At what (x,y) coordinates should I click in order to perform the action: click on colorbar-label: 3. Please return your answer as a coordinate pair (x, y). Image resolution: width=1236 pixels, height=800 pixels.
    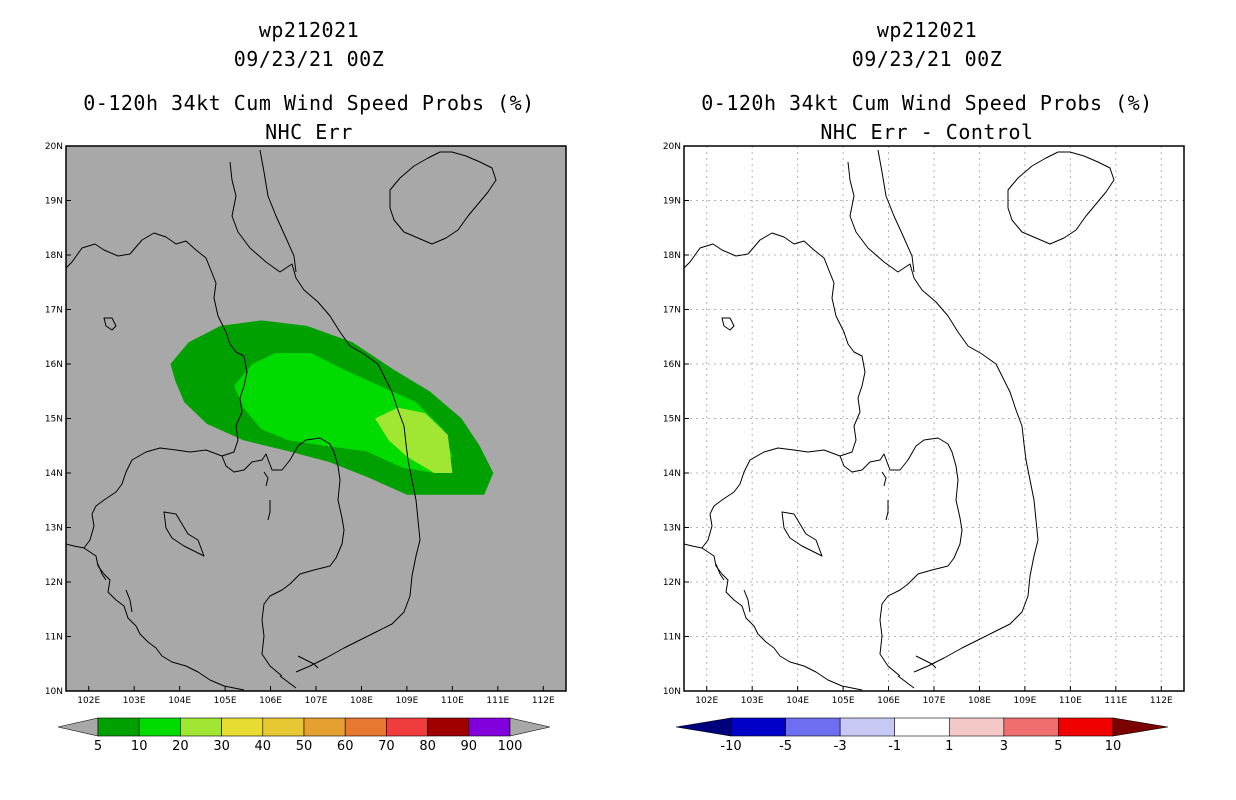
    Looking at the image, I should click on (1004, 746).